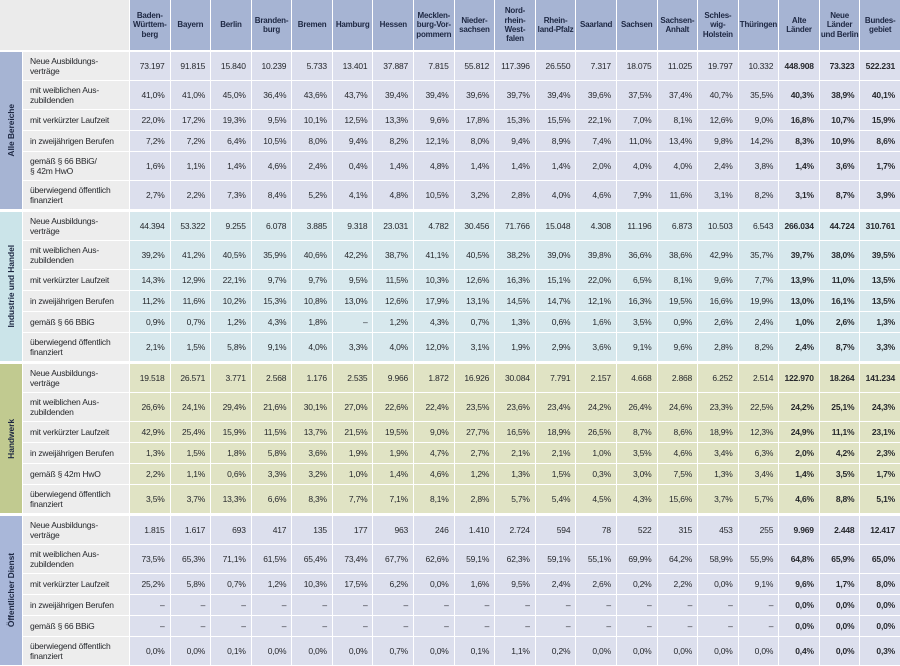 The height and width of the screenshot is (666, 900). What do you see at coordinates (799, 95) in the screenshot?
I see `value-cell: 40,3%` at bounding box center [799, 95].